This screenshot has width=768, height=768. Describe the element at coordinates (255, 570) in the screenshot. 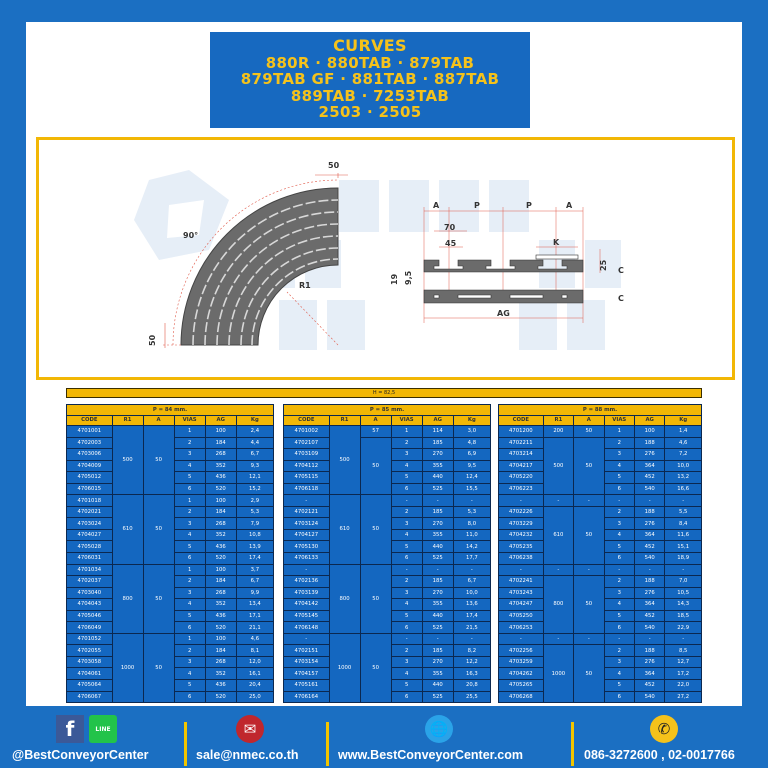

I see `kg-cell: 3,7` at that location.